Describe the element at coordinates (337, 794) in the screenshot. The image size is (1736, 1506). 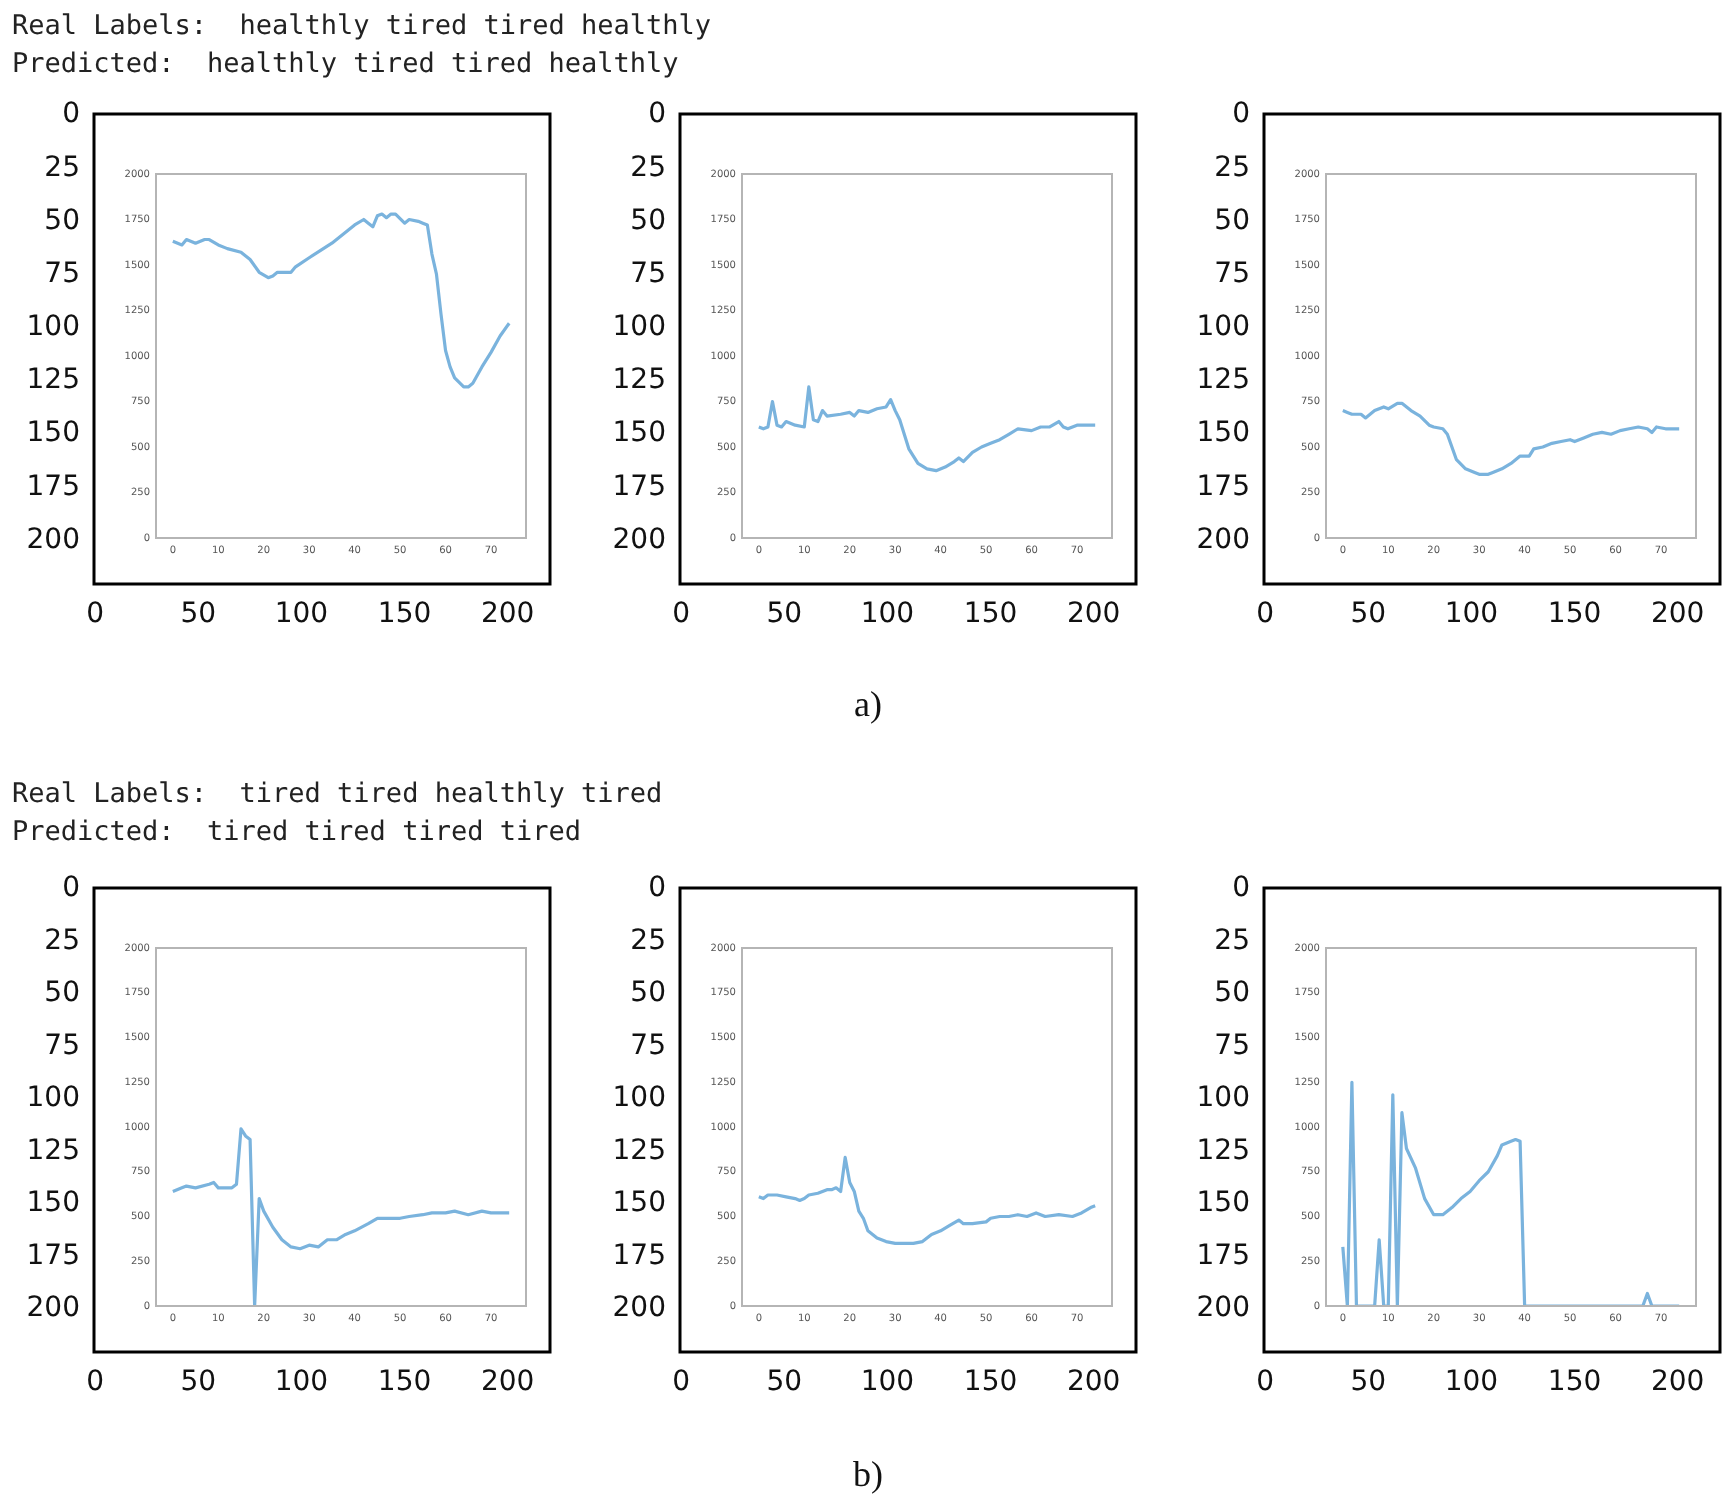
I see `text: Real Labels: tired tired healthly tired` at that location.